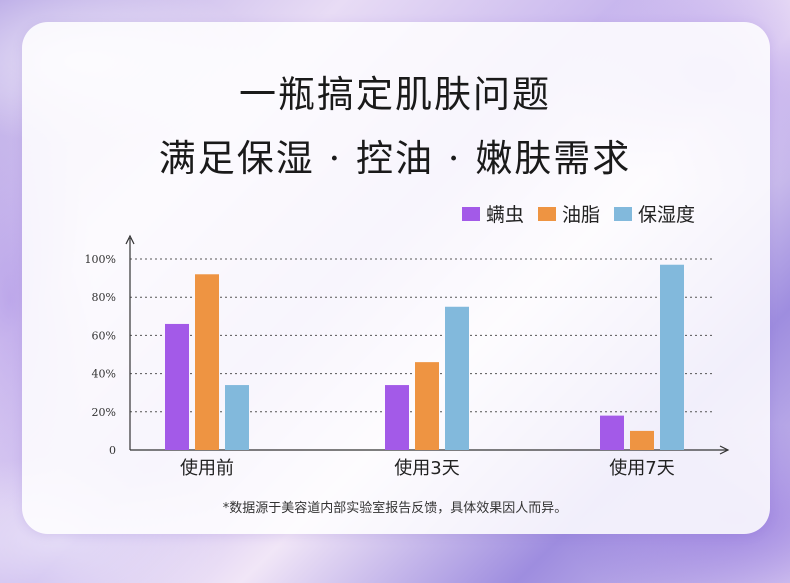 This screenshot has height=583, width=790. I want to click on y-tick-label: 60%, so click(104, 335).